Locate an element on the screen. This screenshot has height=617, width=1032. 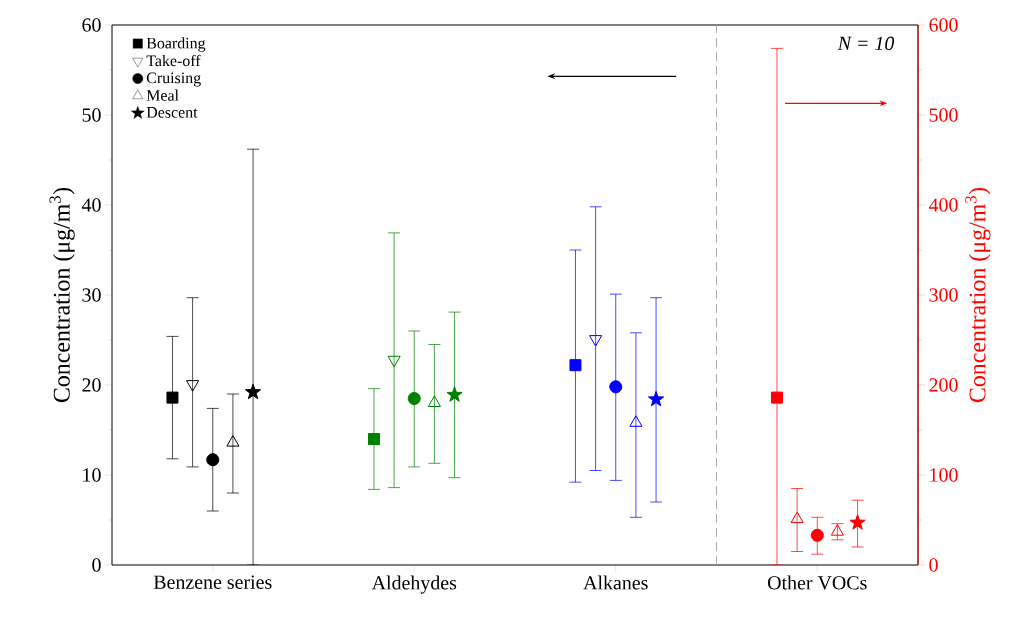
x-tick-label: Aldehydes is located at coordinates (414, 584).